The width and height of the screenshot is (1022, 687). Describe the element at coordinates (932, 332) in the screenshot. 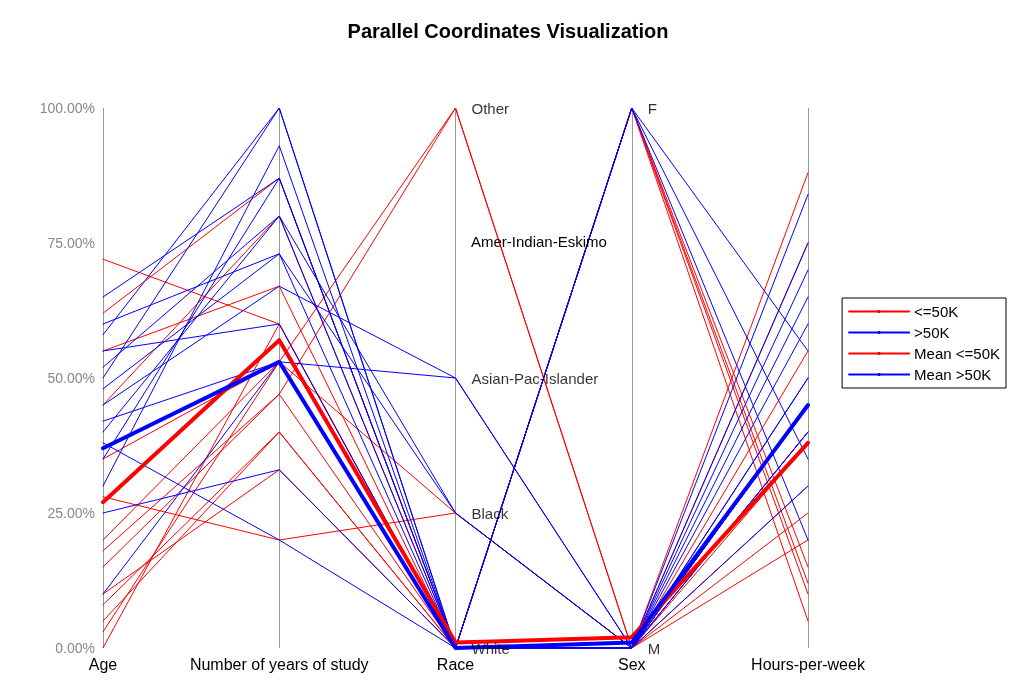

I see `legend-label: >50K` at that location.